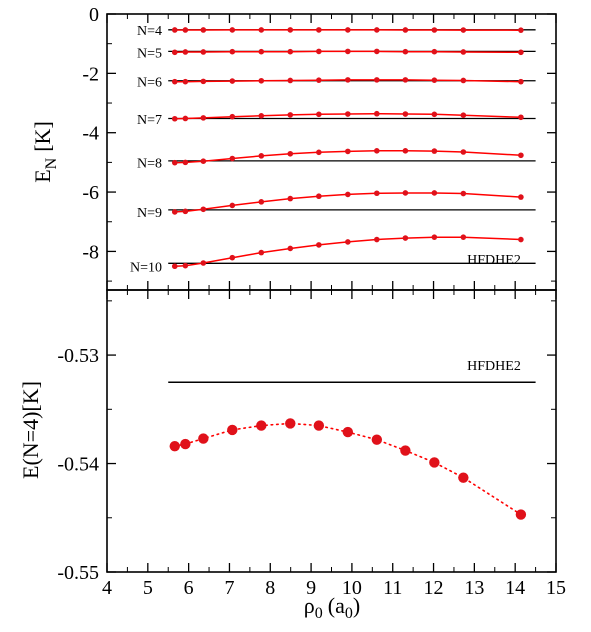 The height and width of the screenshot is (632, 591). What do you see at coordinates (229, 588) in the screenshot?
I see `x-tick-label: 7` at bounding box center [229, 588].